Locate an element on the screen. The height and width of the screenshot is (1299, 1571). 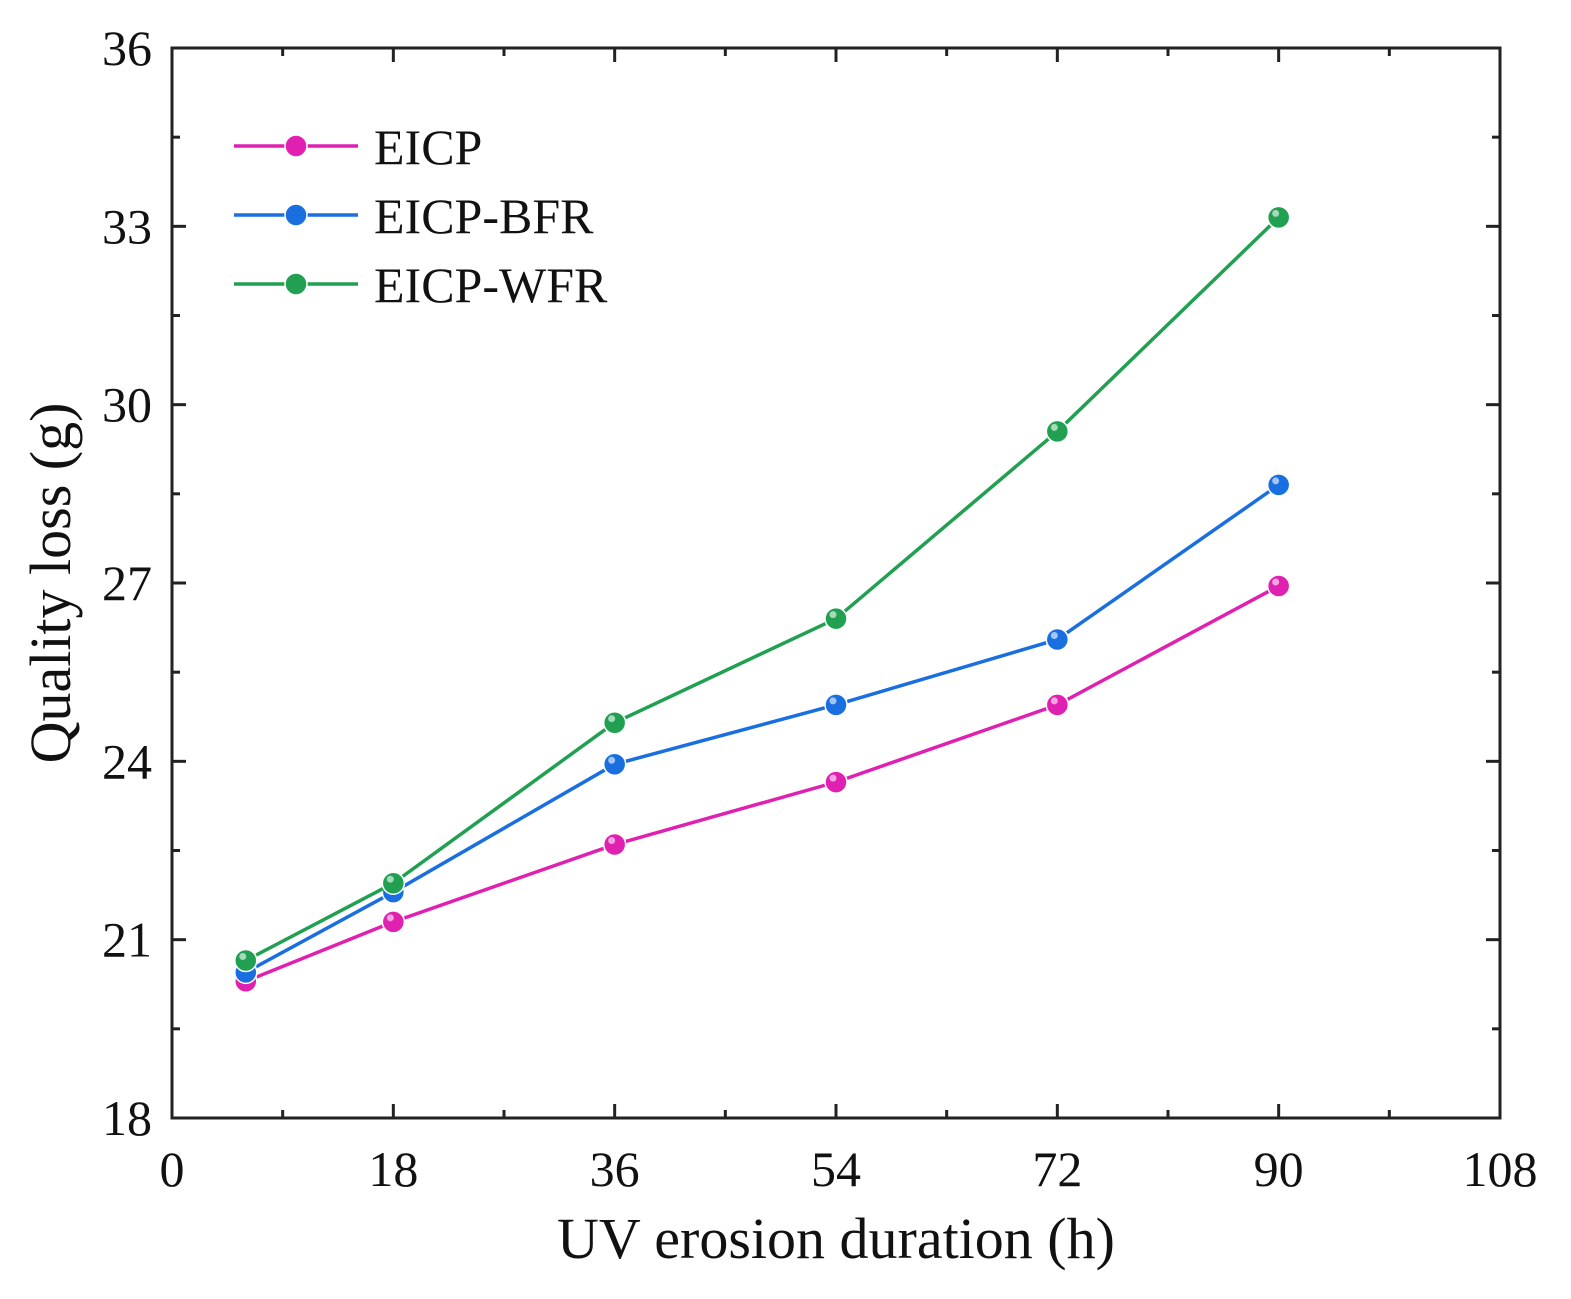
y-tick-label: 30 is located at coordinates (127, 405).